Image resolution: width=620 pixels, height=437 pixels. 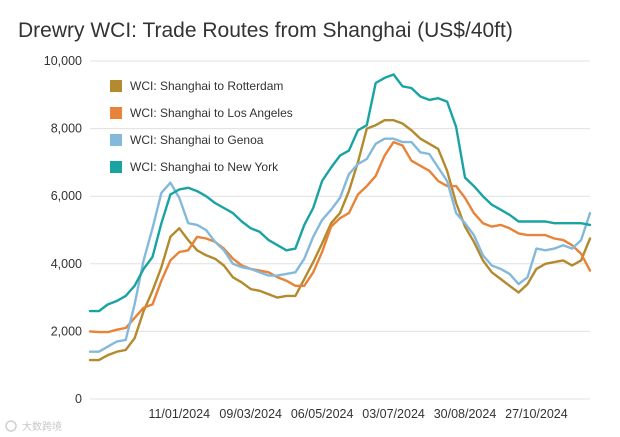 What do you see at coordinates (211, 113) in the screenshot?
I see `legend-label: WCI: Shanghai to Los Angeles` at bounding box center [211, 113].